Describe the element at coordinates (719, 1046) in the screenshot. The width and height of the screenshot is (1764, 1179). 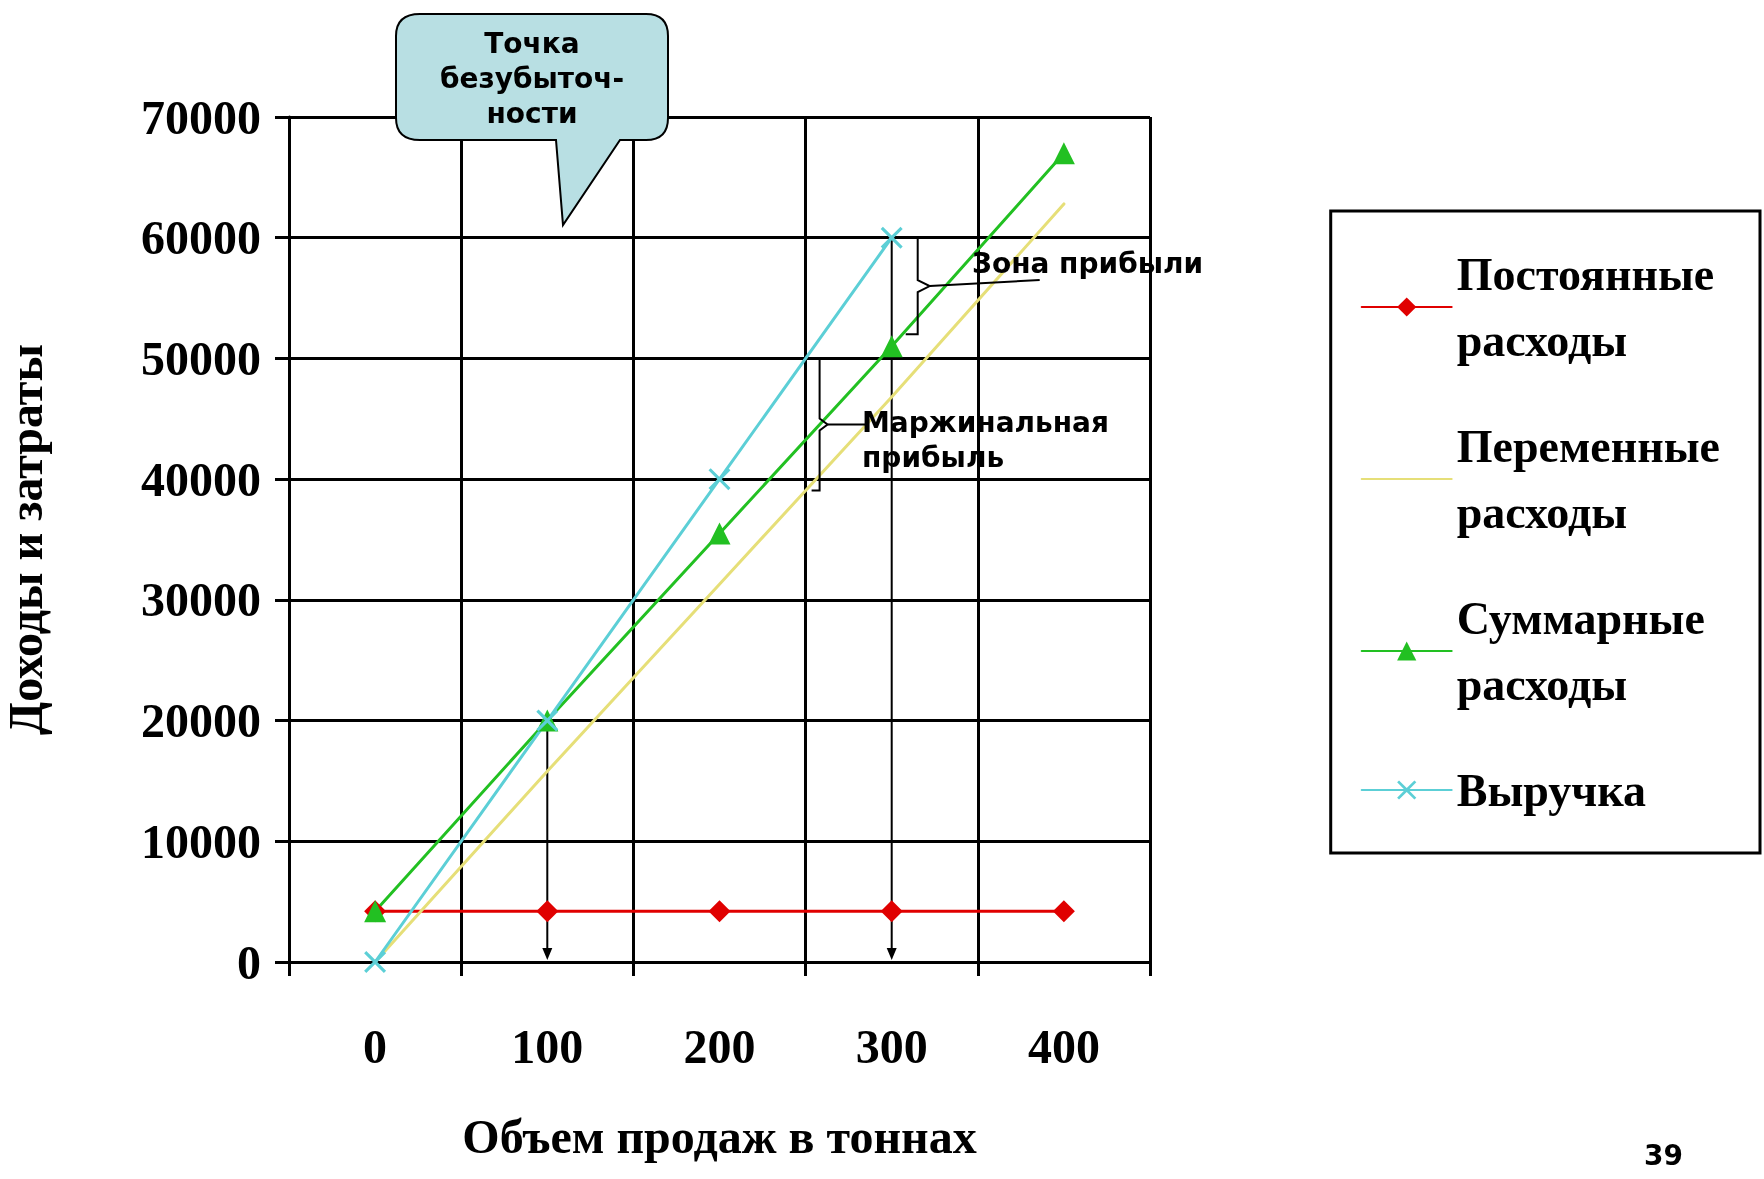
I see `x-tick-label: 200` at that location.